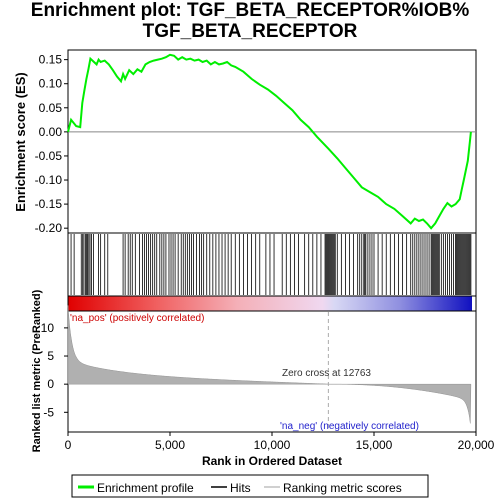  Describe the element at coordinates (250, 31) in the screenshot. I see `chart-title-line2: TGF_BETA_RECEPTOR` at that location.